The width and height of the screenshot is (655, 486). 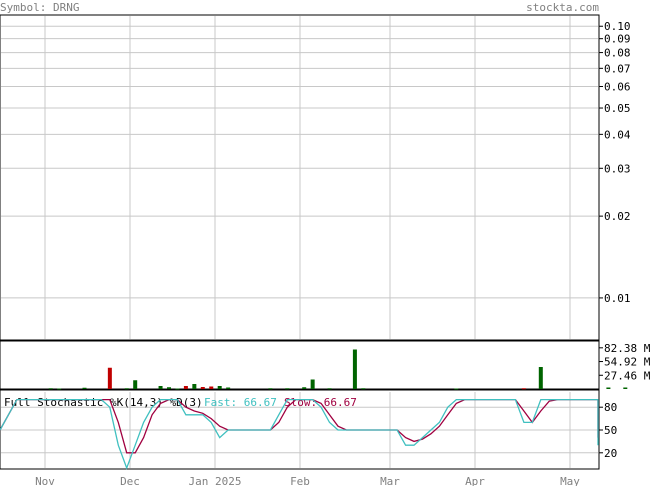 I want to click on volume-tick-label-2: 27.46 M, so click(x=627, y=375).